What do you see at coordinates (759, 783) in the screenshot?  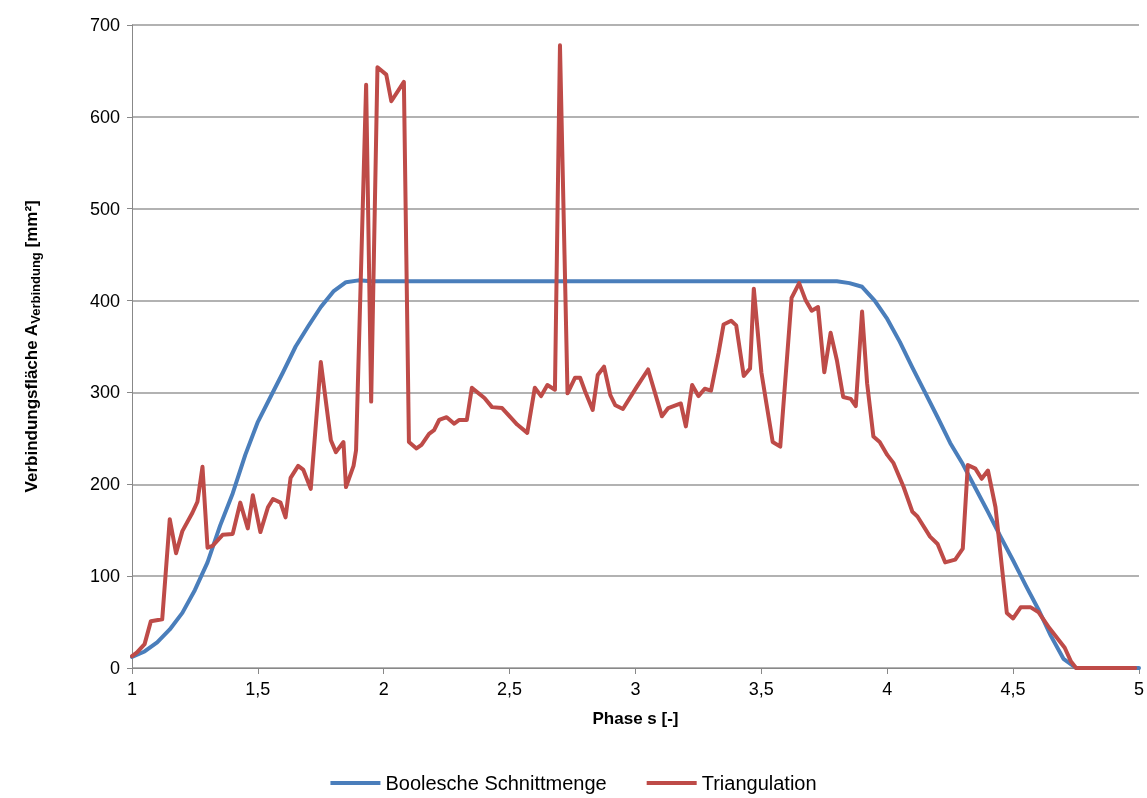 I see `legend-label: Triangulation` at bounding box center [759, 783].